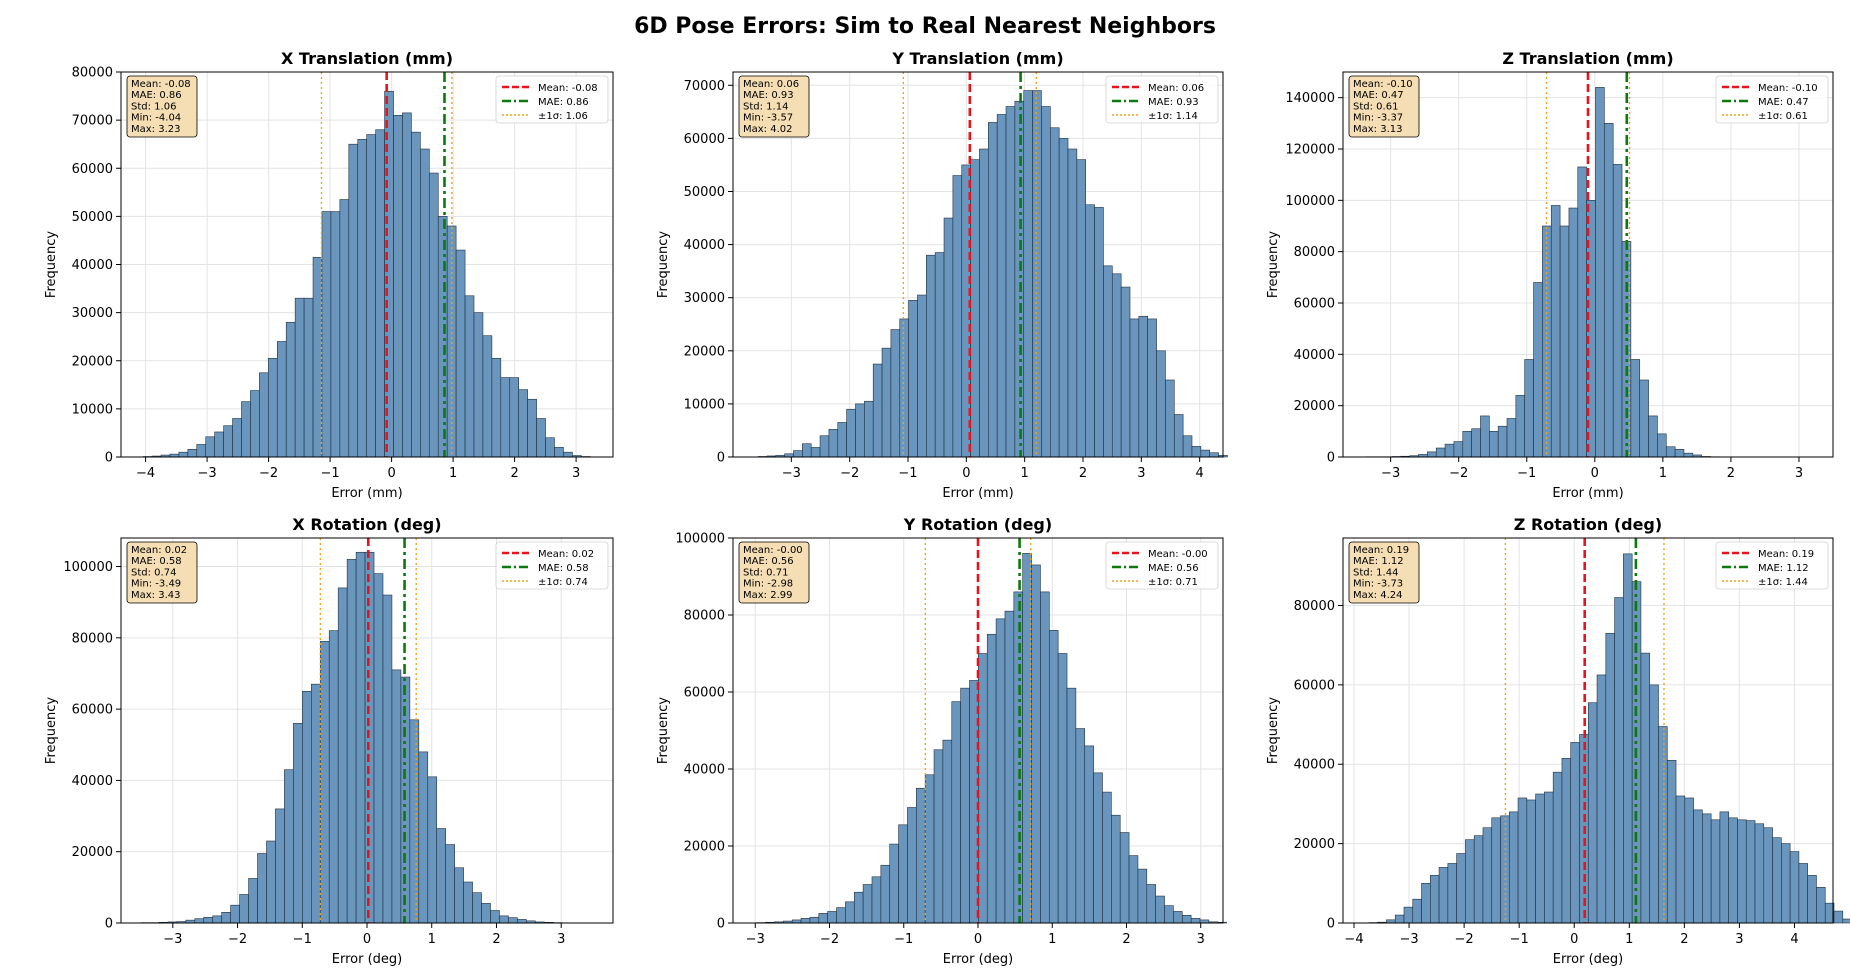  I want to click on stats-line: Std: 0.74, so click(153, 572).